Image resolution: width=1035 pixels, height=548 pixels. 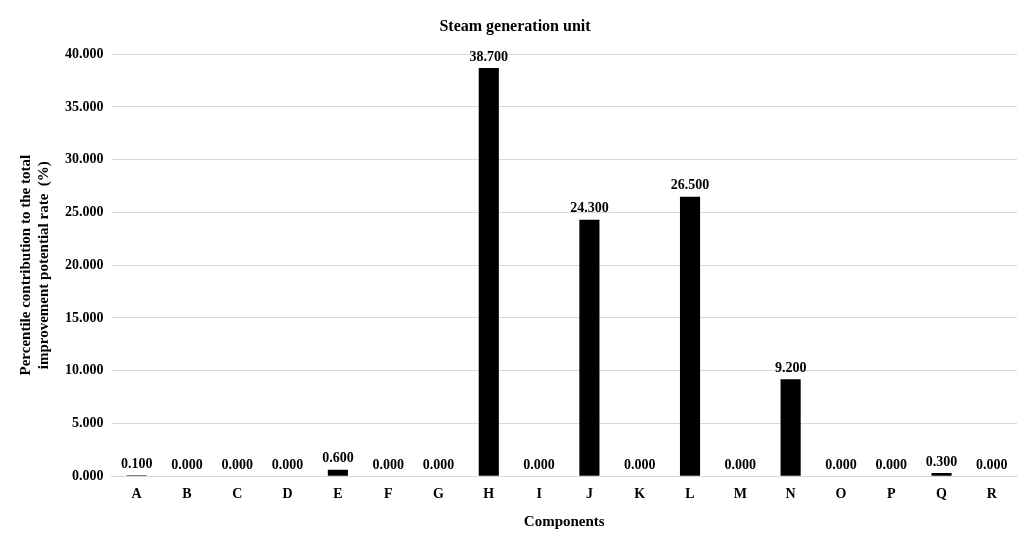 I want to click on y-tick-label: 30.000, so click(x=84, y=159).